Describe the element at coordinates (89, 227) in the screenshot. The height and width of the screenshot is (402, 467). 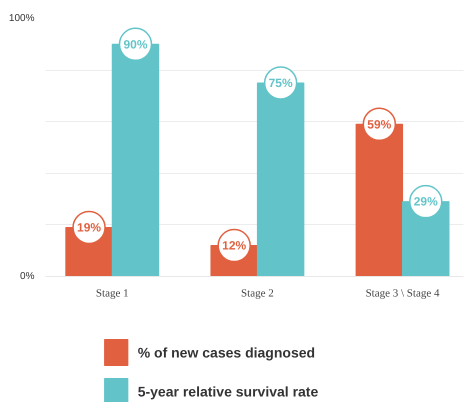
I see `data-label: 19%` at that location.